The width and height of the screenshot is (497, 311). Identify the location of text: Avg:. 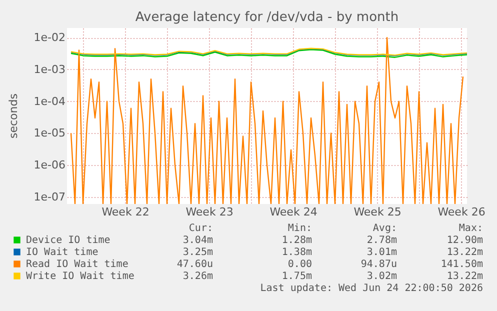
(384, 228).